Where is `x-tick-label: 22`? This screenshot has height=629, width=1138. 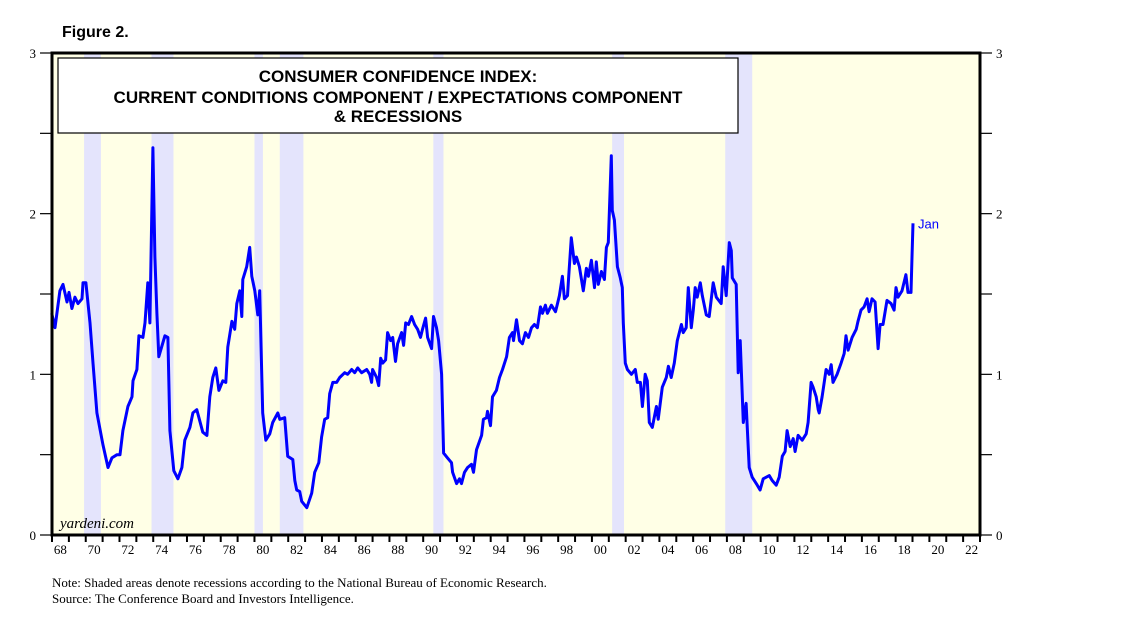 x-tick-label: 22 is located at coordinates (971, 549).